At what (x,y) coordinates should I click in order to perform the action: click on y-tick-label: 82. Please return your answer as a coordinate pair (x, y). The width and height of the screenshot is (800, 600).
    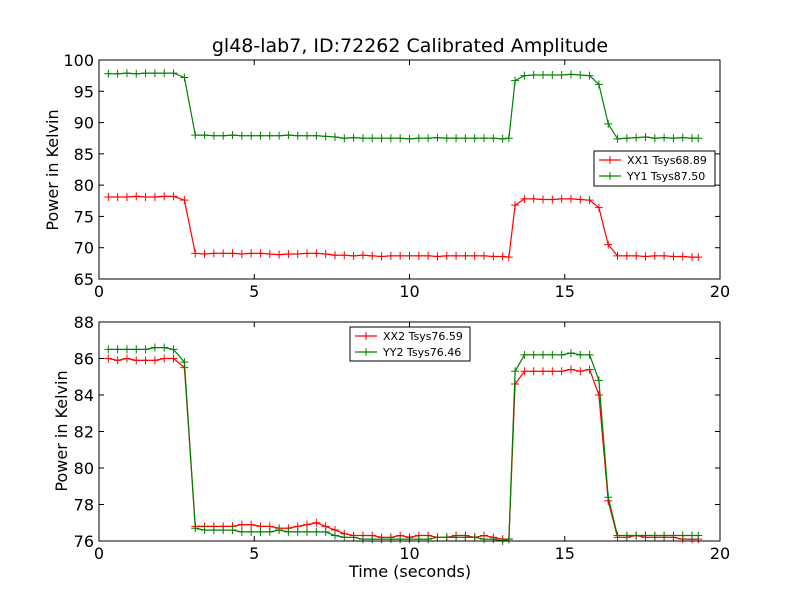
    Looking at the image, I should click on (84, 432).